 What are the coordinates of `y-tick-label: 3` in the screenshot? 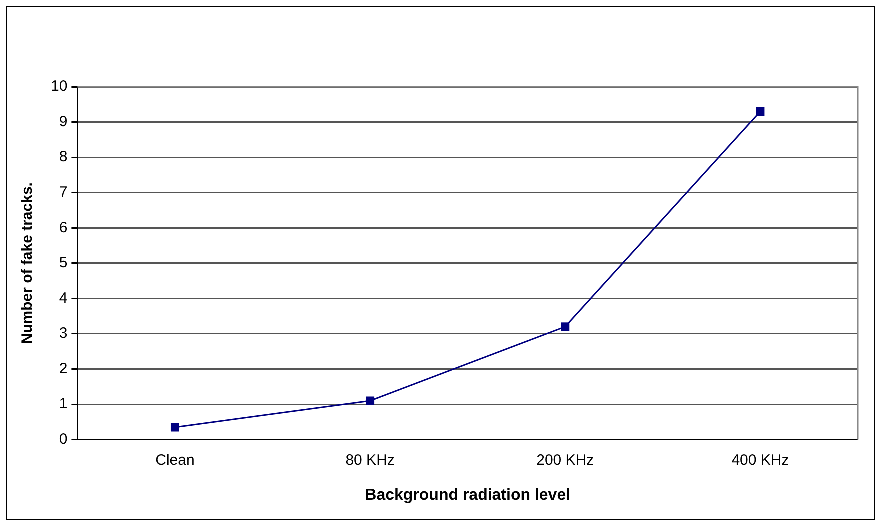 It's located at (63, 333).